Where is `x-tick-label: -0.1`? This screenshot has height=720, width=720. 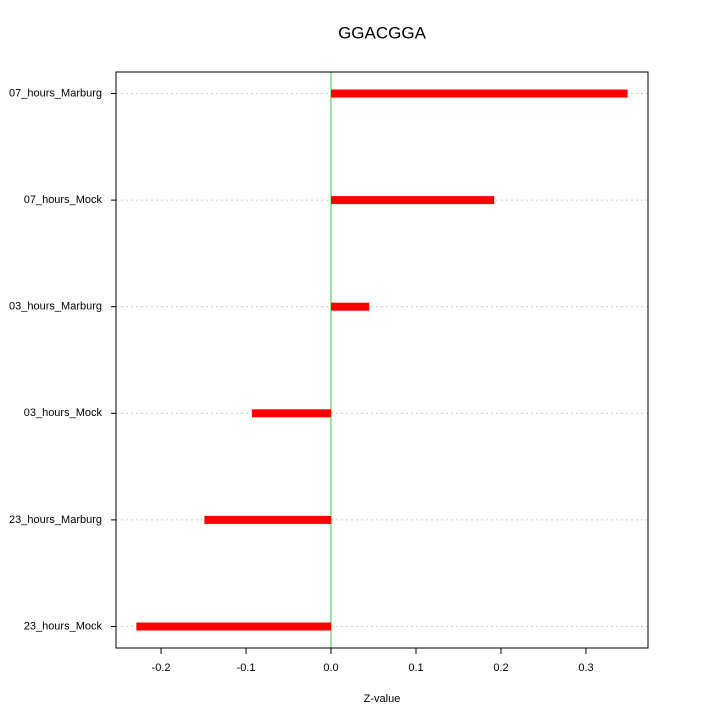 x-tick-label: -0.1 is located at coordinates (246, 668).